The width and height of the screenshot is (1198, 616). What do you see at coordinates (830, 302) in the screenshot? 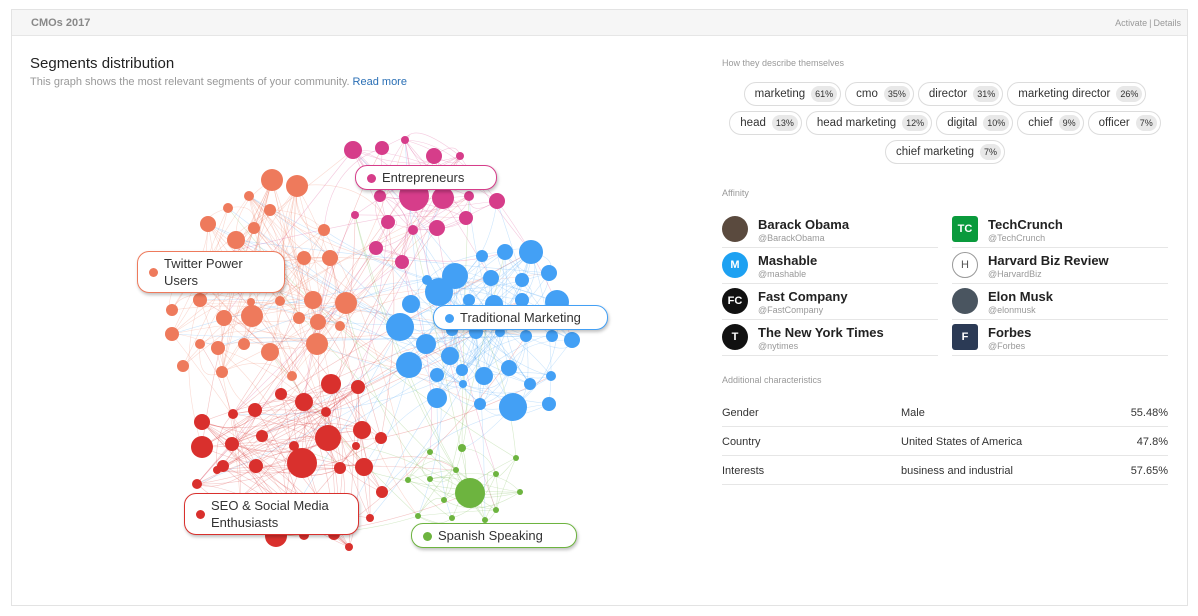
I see `affinity-item: FC Fast Company @FastCompany` at bounding box center [830, 302].